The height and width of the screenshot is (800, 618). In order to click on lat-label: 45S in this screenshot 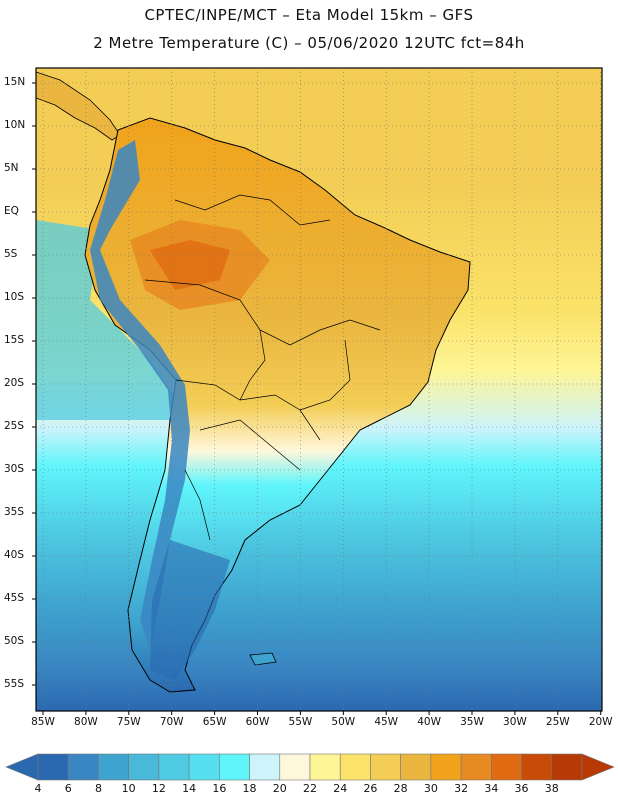, I will do `click(14, 598)`.